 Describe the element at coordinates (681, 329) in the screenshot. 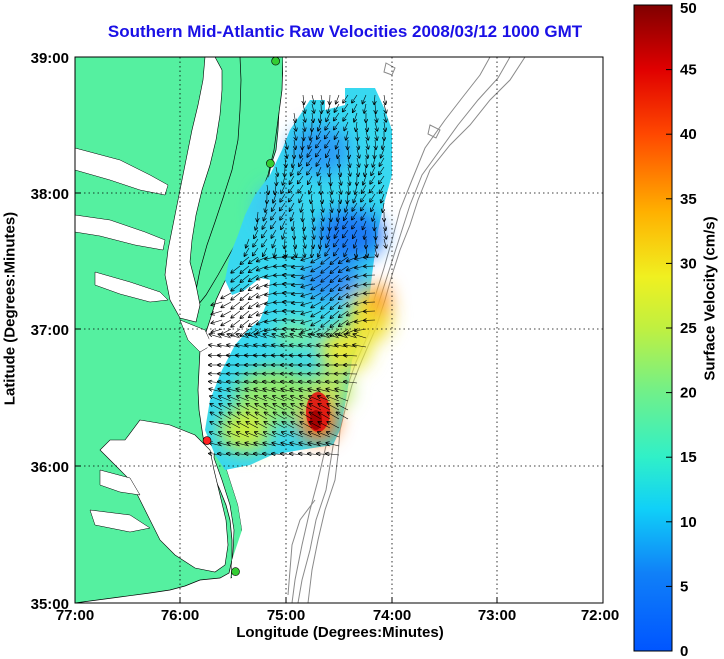

I see `colorbar-ticks: 0 5 10 15 20 25 30 35 40 45 50` at that location.